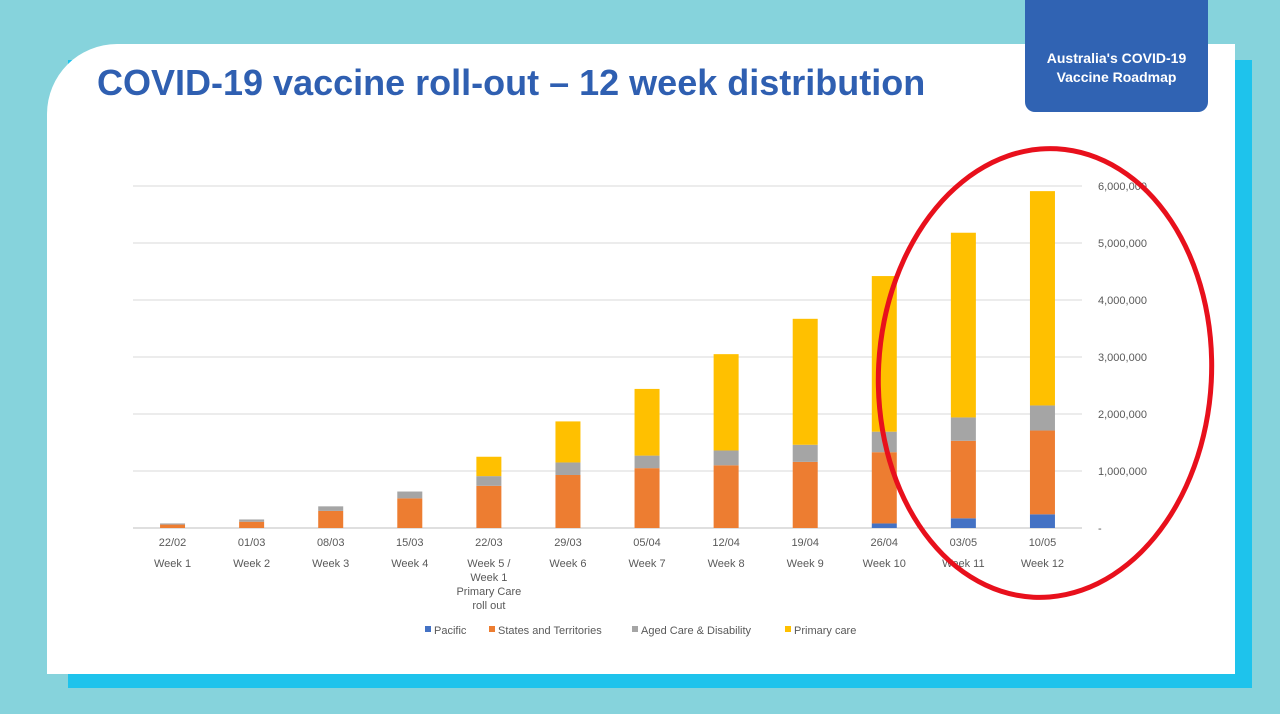  What do you see at coordinates (331, 543) in the screenshot?
I see `x-date-label: 08/03` at bounding box center [331, 543].